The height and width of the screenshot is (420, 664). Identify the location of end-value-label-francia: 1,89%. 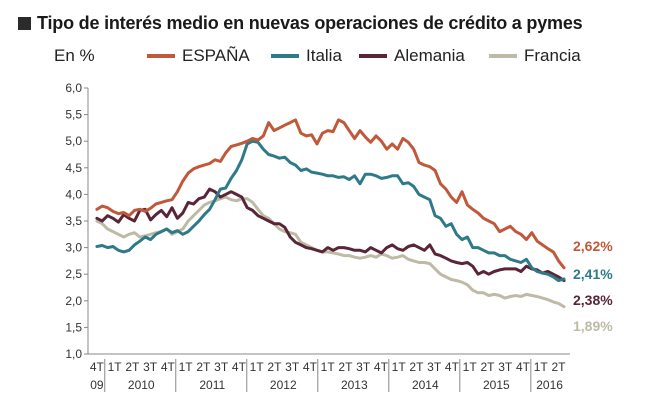
(593, 326).